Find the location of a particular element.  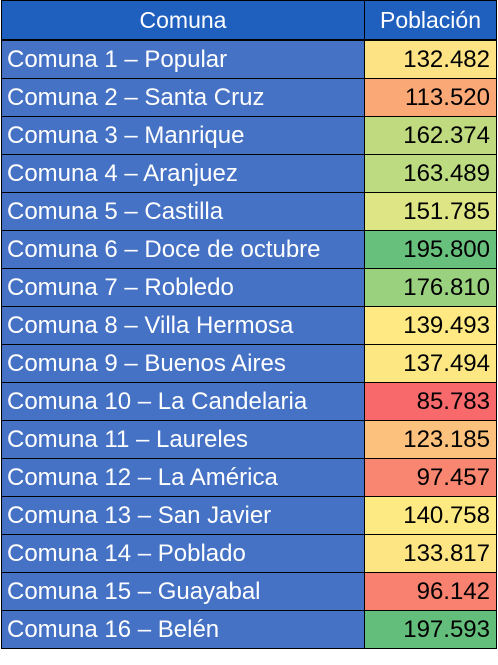

comuna-cell: Comuna 13 – San Javier is located at coordinates (183, 516).